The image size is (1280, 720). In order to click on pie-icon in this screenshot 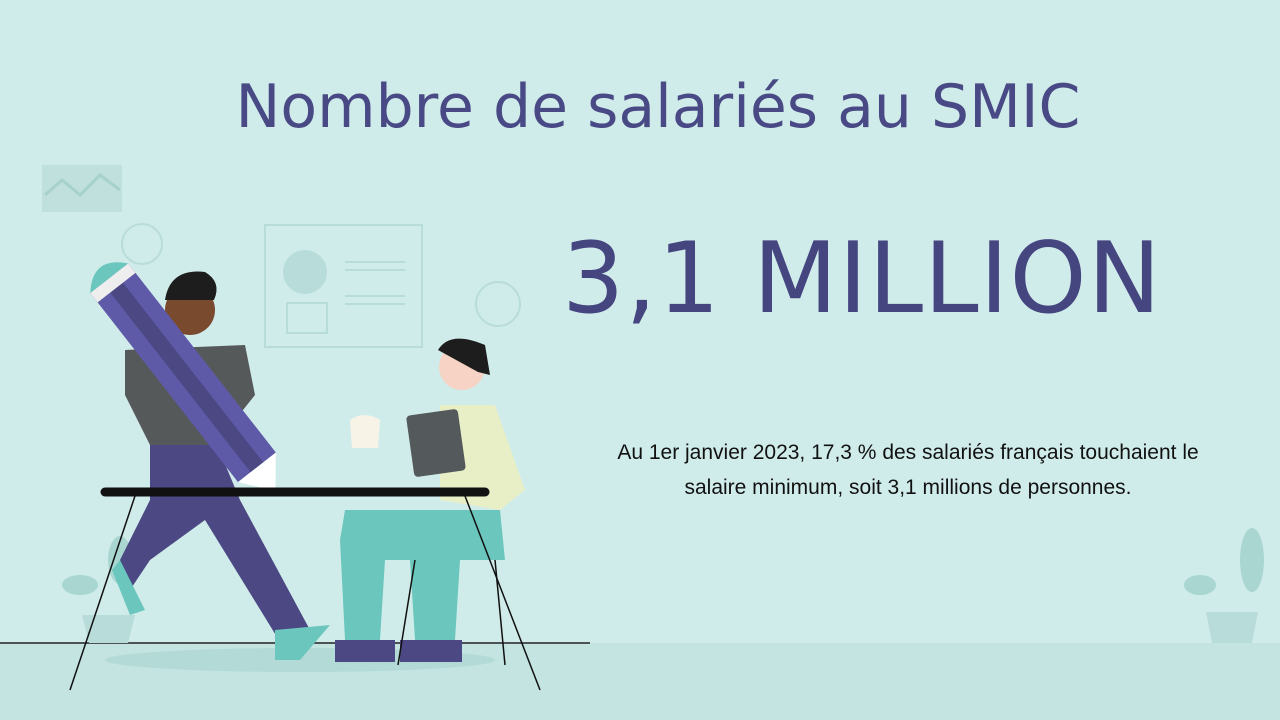, I will do `click(305, 272)`.